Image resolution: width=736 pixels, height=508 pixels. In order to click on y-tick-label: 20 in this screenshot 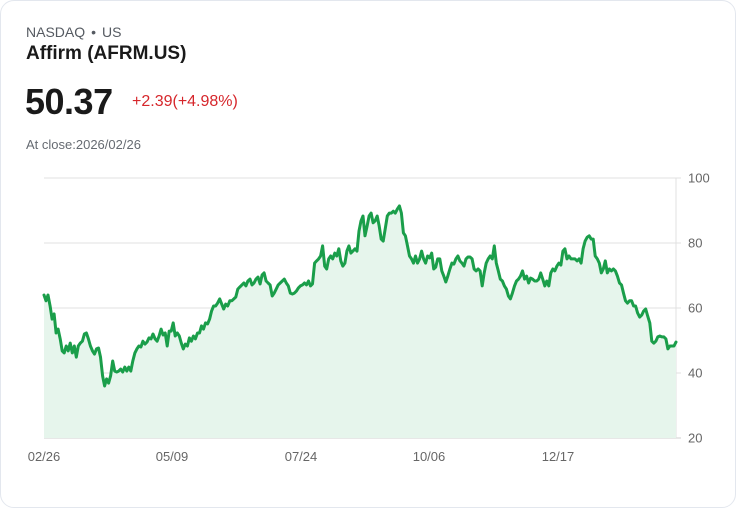, I will do `click(695, 438)`.